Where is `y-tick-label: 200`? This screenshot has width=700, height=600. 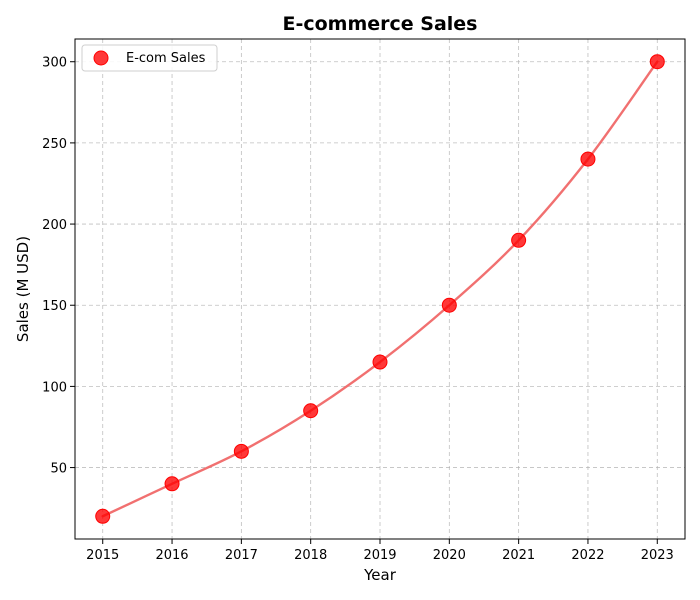 y-tick-label: 200 is located at coordinates (54, 225).